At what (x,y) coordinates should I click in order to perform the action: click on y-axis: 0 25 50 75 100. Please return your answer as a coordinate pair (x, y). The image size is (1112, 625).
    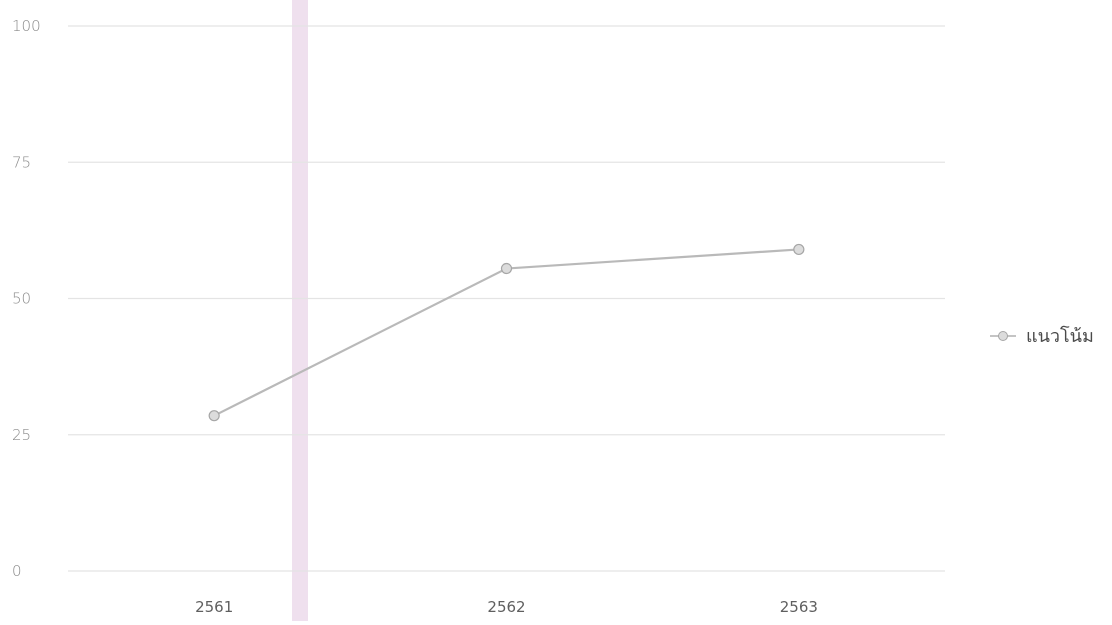
    Looking at the image, I should click on (26, 298).